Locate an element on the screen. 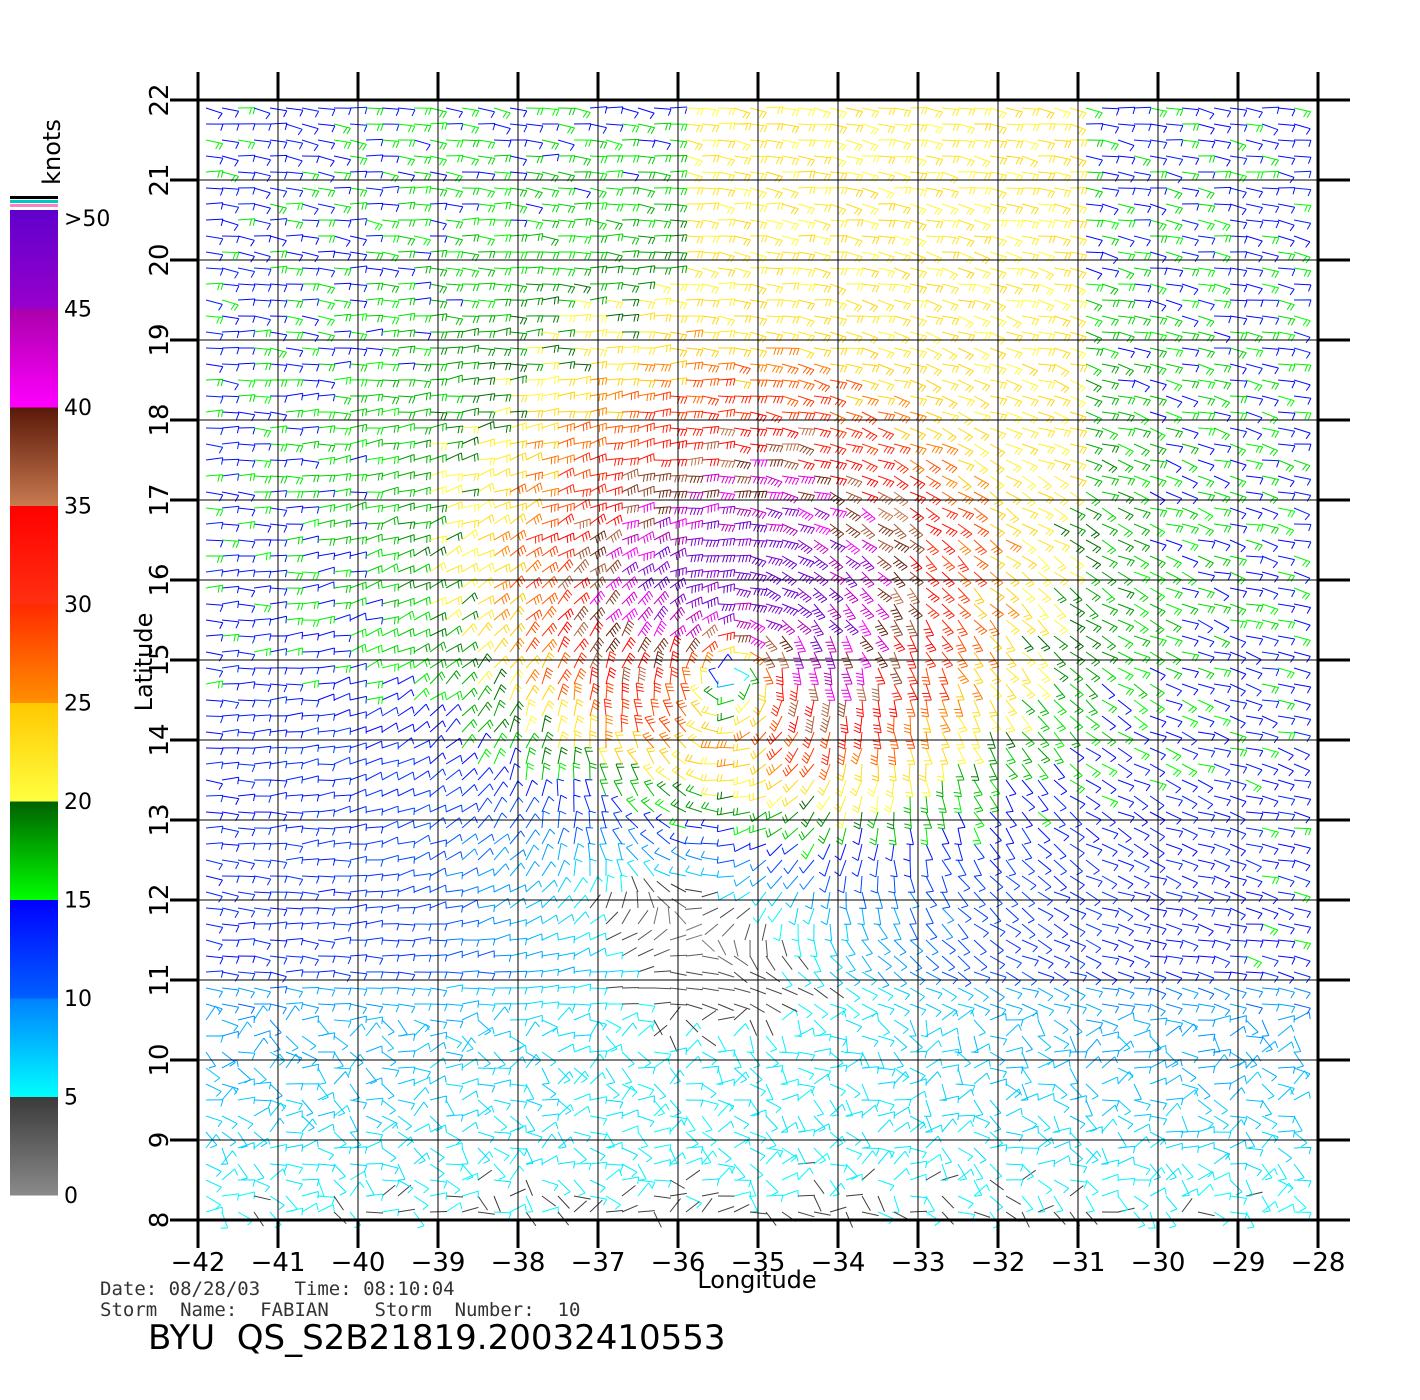  y-axis-label: Latitude is located at coordinates (144, 662).